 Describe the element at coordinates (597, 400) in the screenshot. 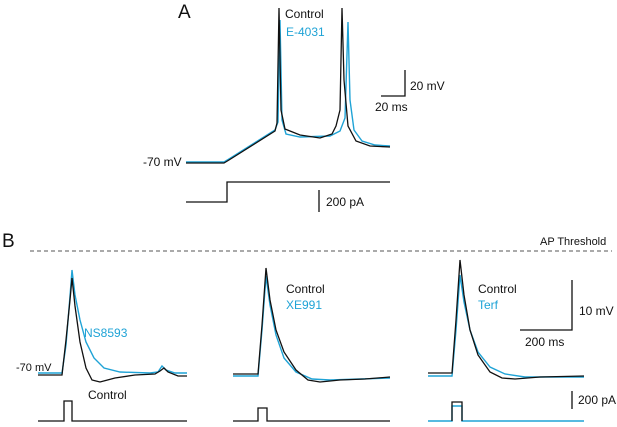

I see `panel-b-scale-current: 200 pA` at that location.